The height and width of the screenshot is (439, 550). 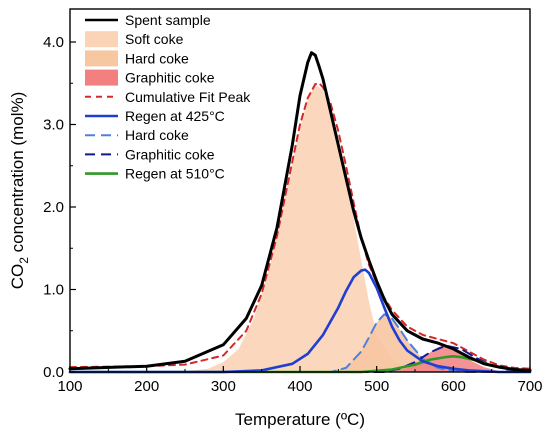 I want to click on legend-label: Soft coke, so click(x=154, y=39).